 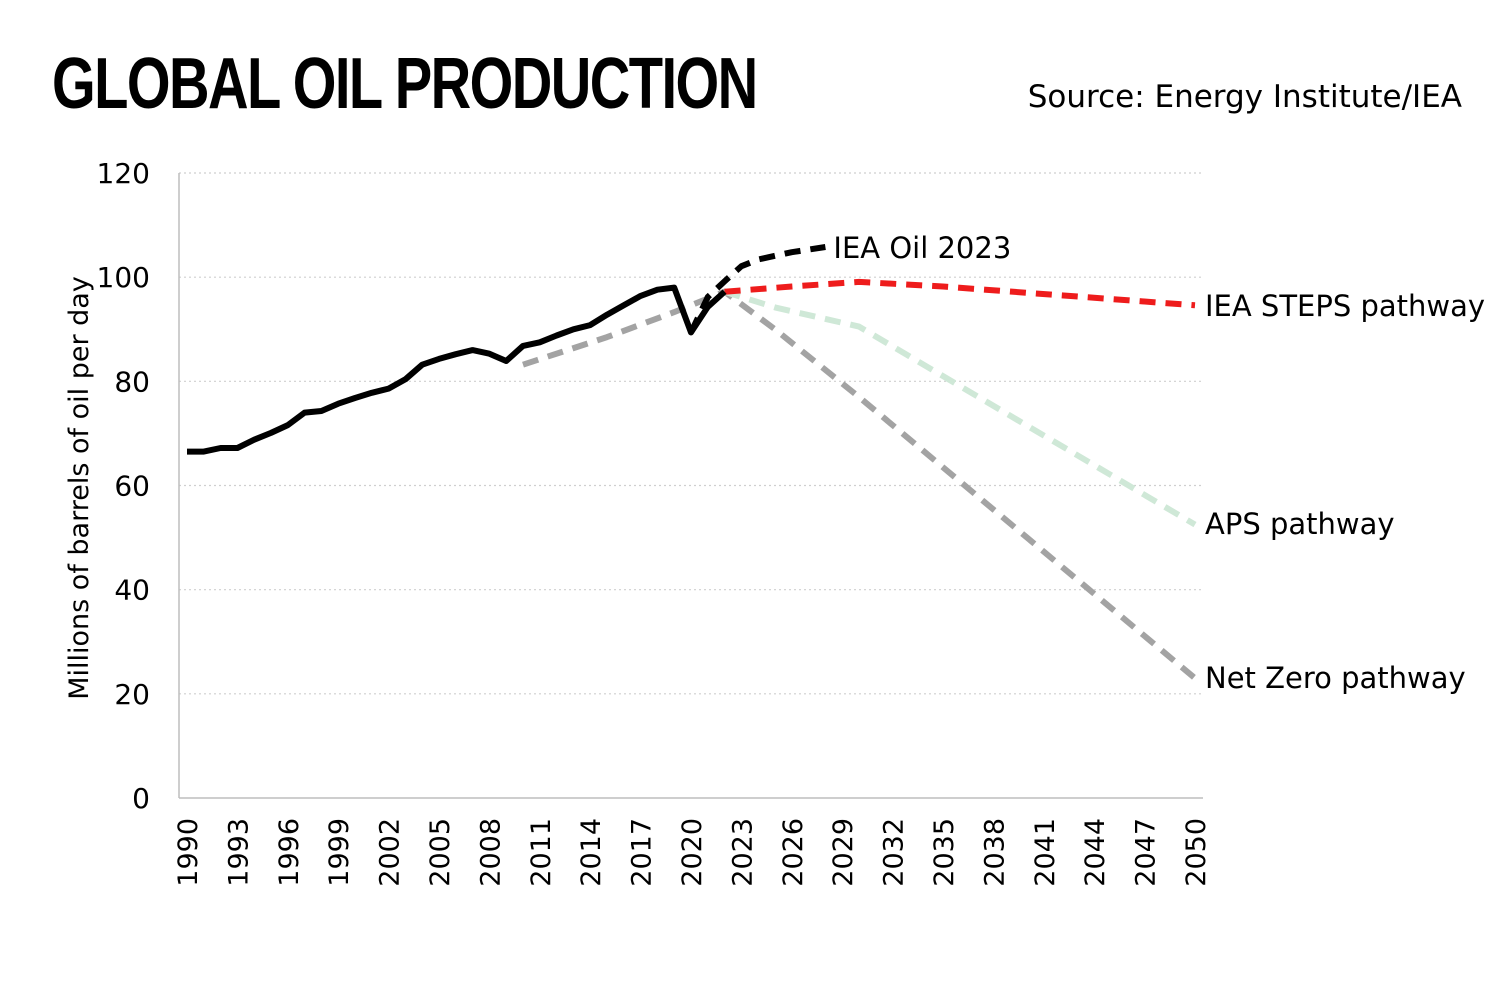 I want to click on x-tick-label: 2017, so click(x=642, y=852).